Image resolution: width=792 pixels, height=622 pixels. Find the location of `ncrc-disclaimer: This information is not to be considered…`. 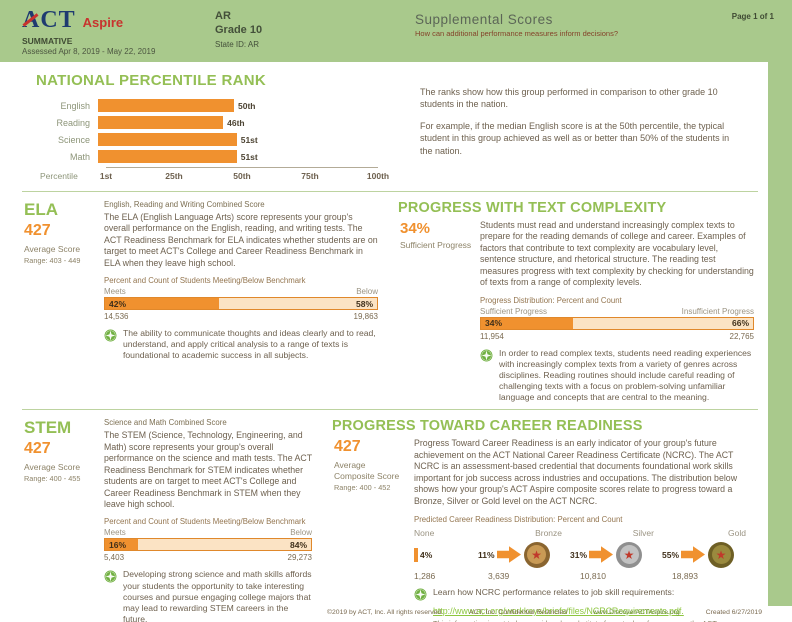

ncrc-disclaimer: This information is not to be considered… is located at coordinates (583, 620).